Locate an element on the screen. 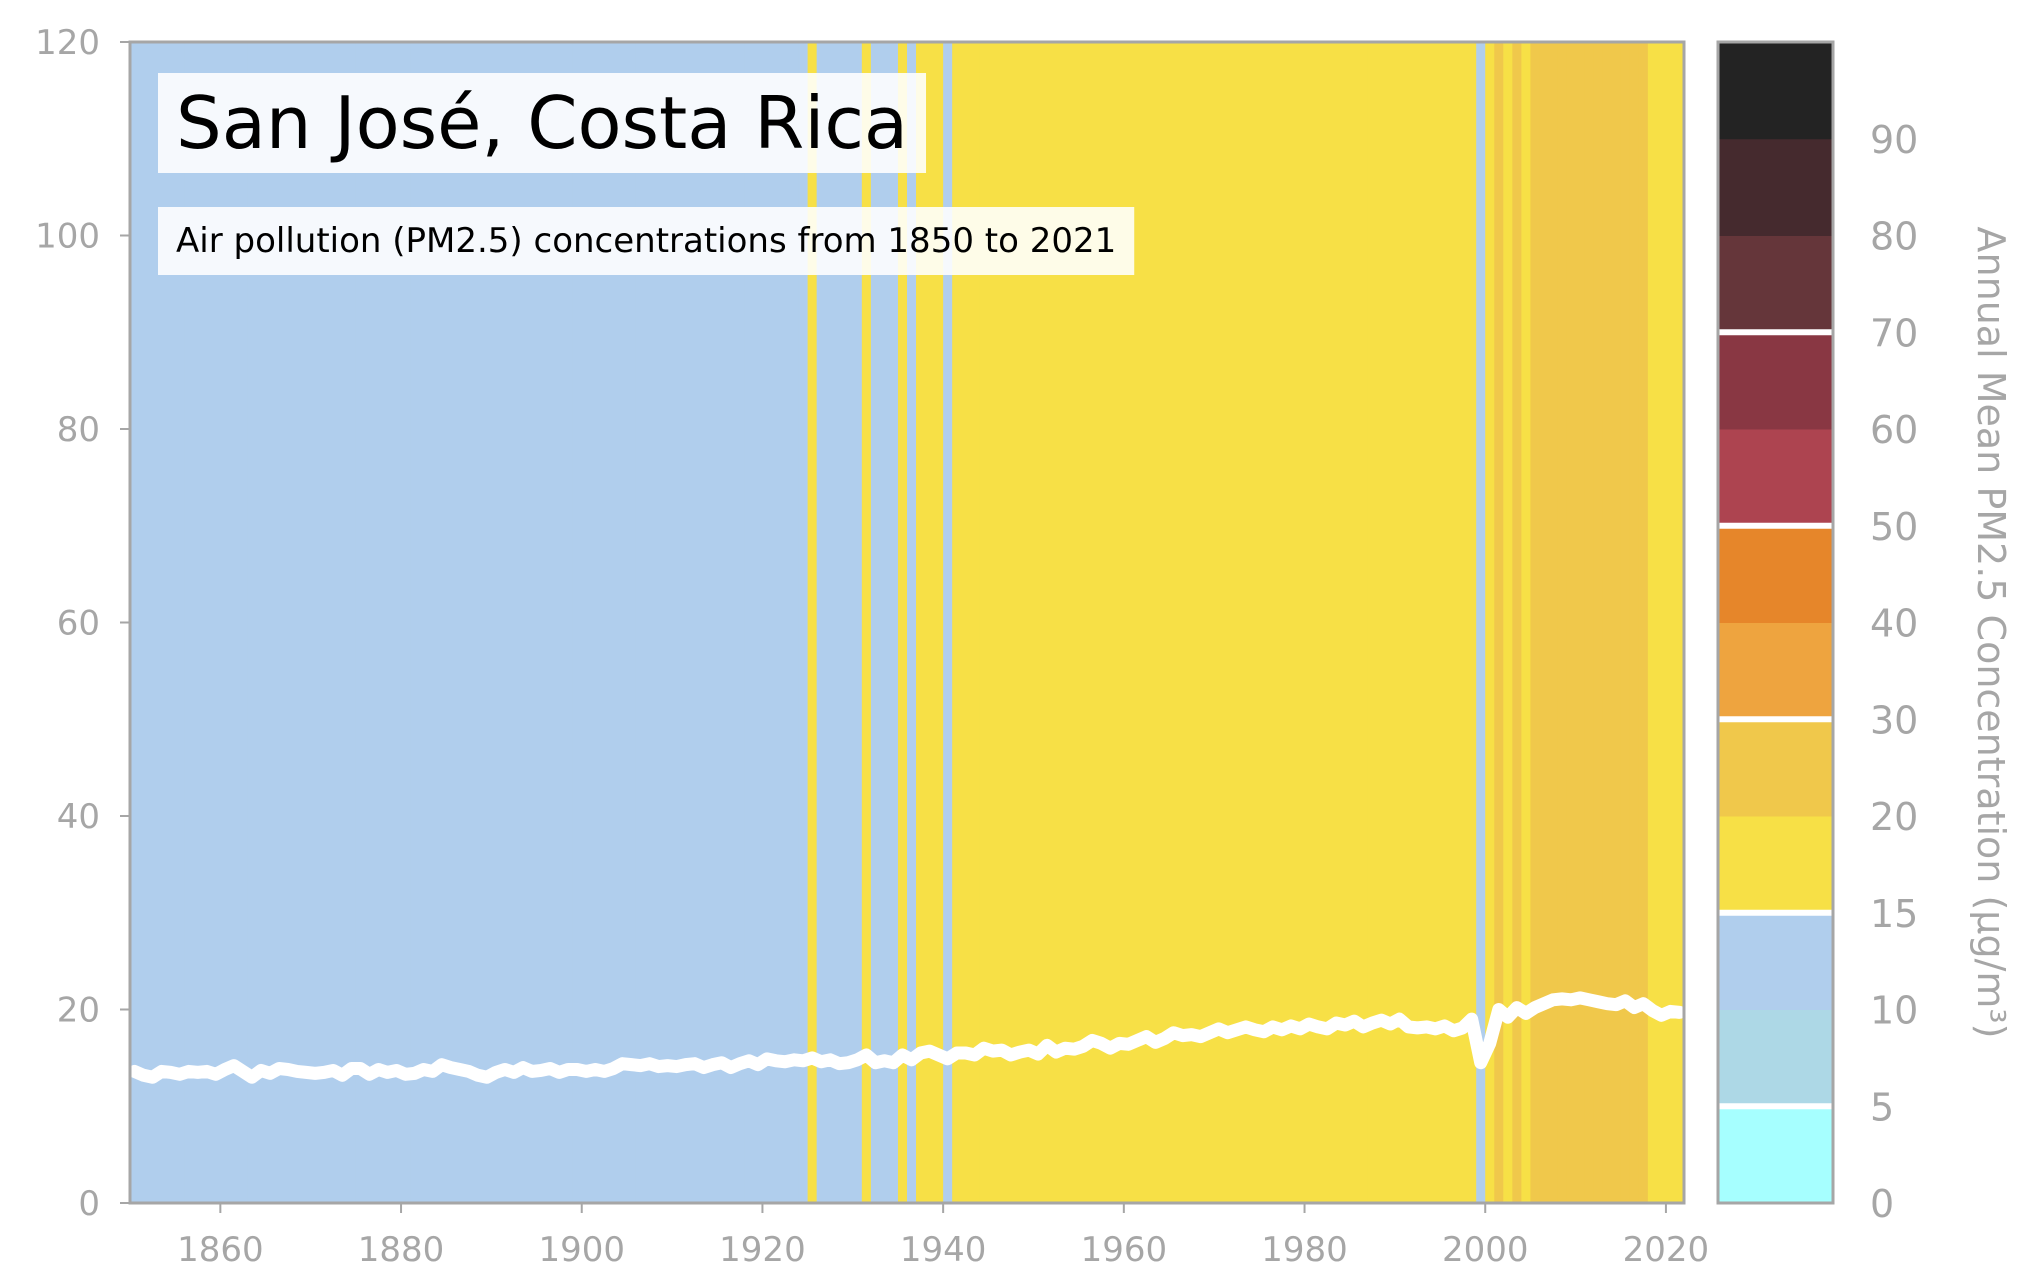 This screenshot has width=2028, height=1282. stripe-1928 is located at coordinates (839, 622).